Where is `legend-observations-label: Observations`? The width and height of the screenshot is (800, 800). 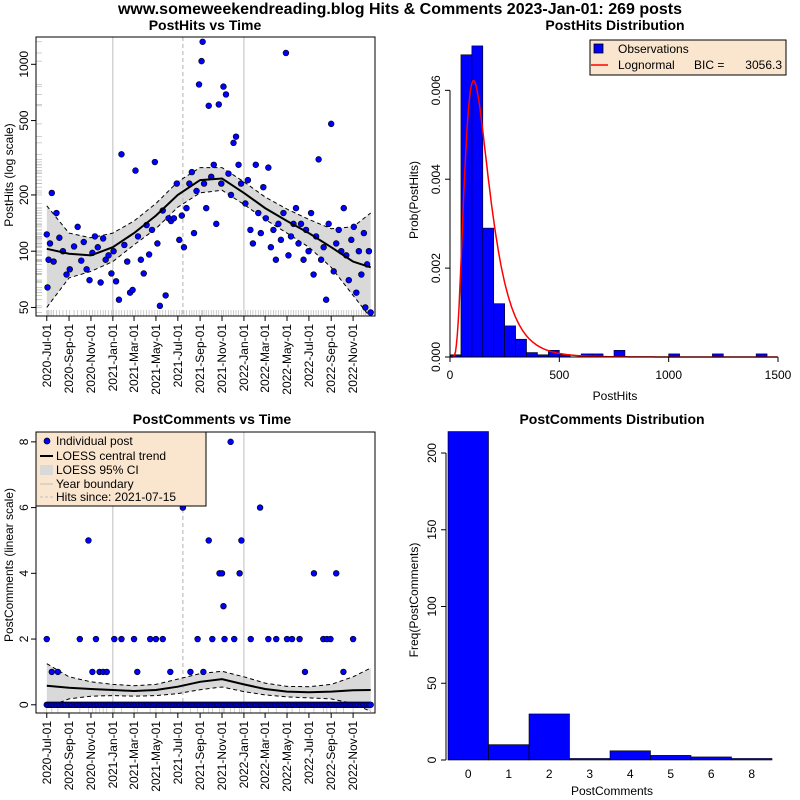
legend-observations-label: Observations is located at coordinates (653, 49).